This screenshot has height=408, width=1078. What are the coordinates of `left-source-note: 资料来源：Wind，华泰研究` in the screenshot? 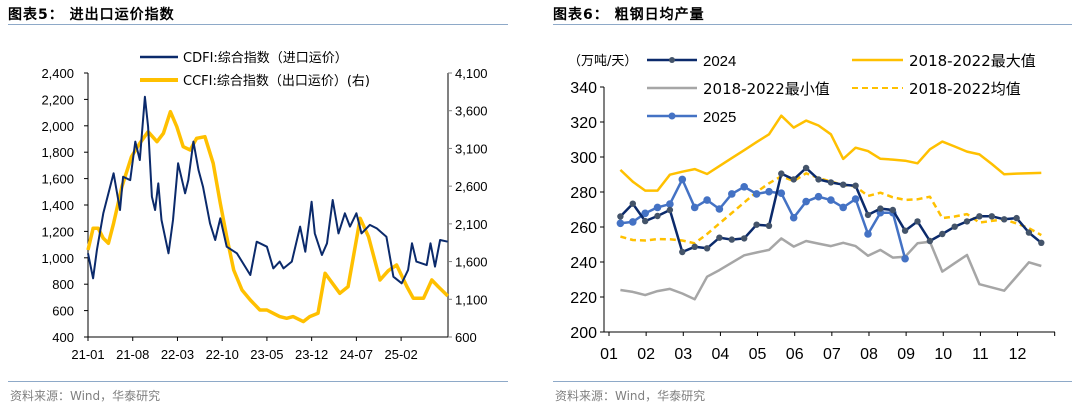 It's located at (85, 396).